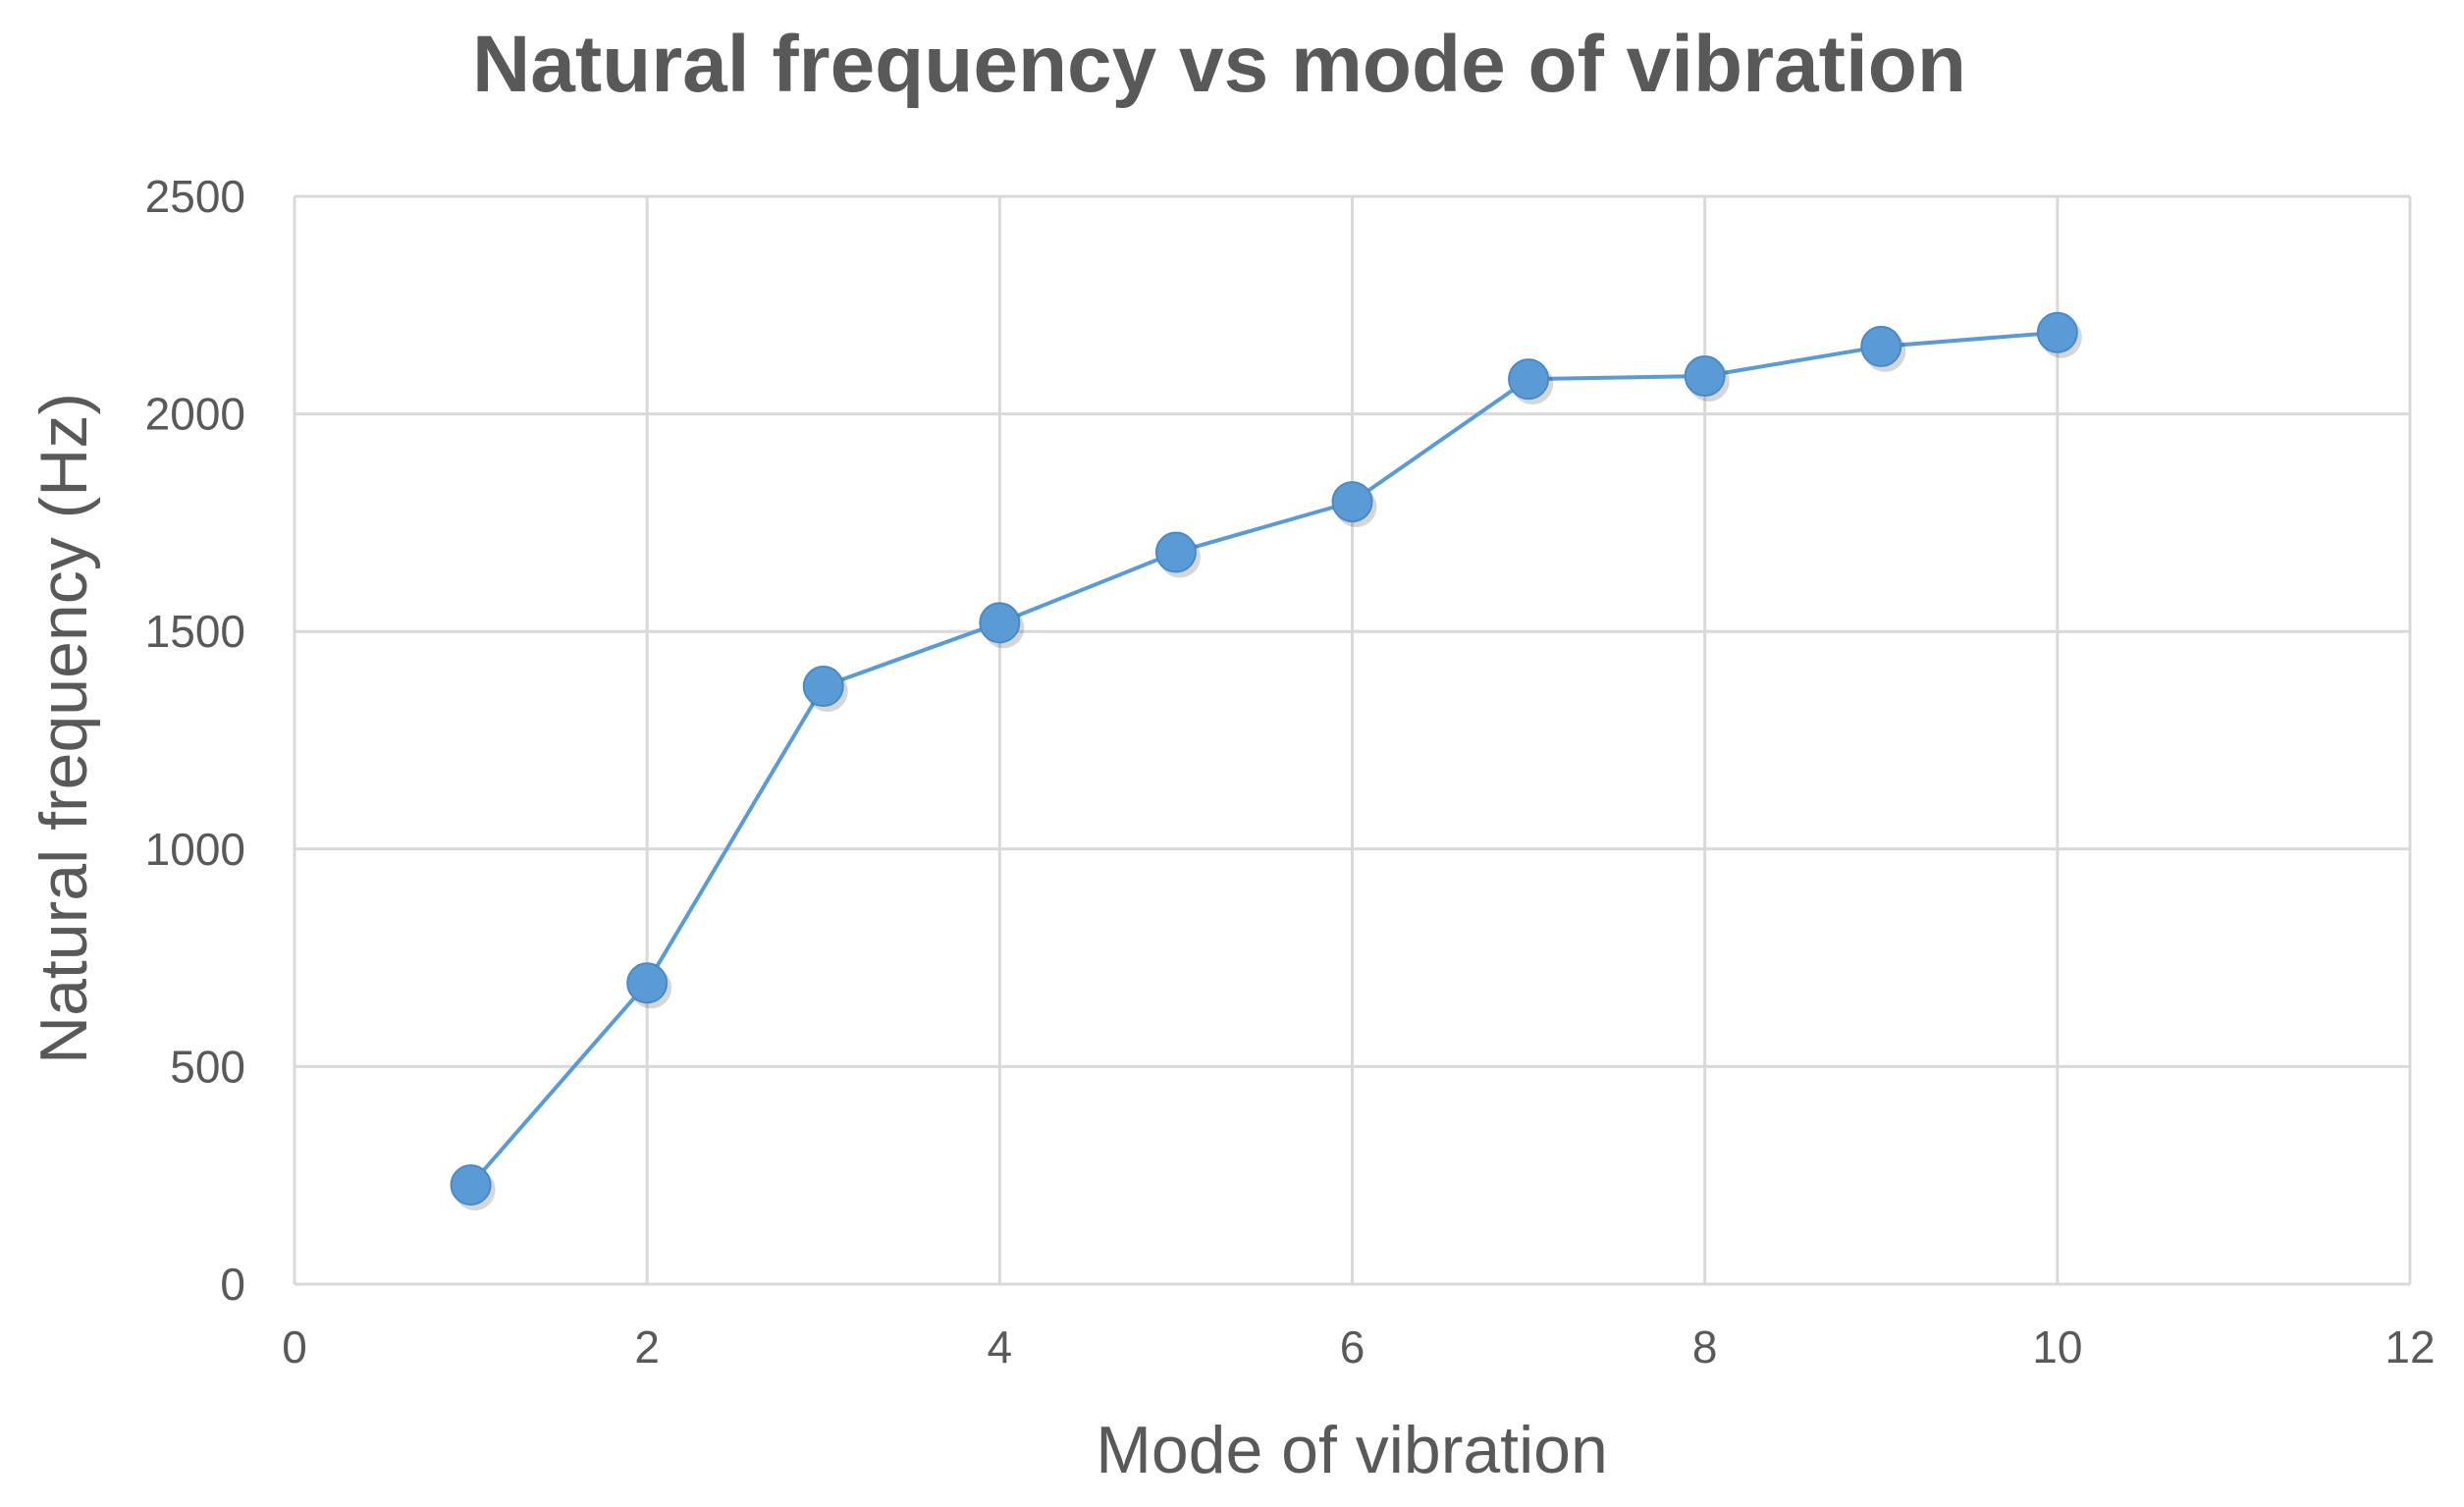  Describe the element at coordinates (208, 1066) in the screenshot. I see `y-tick-label: 500` at that location.